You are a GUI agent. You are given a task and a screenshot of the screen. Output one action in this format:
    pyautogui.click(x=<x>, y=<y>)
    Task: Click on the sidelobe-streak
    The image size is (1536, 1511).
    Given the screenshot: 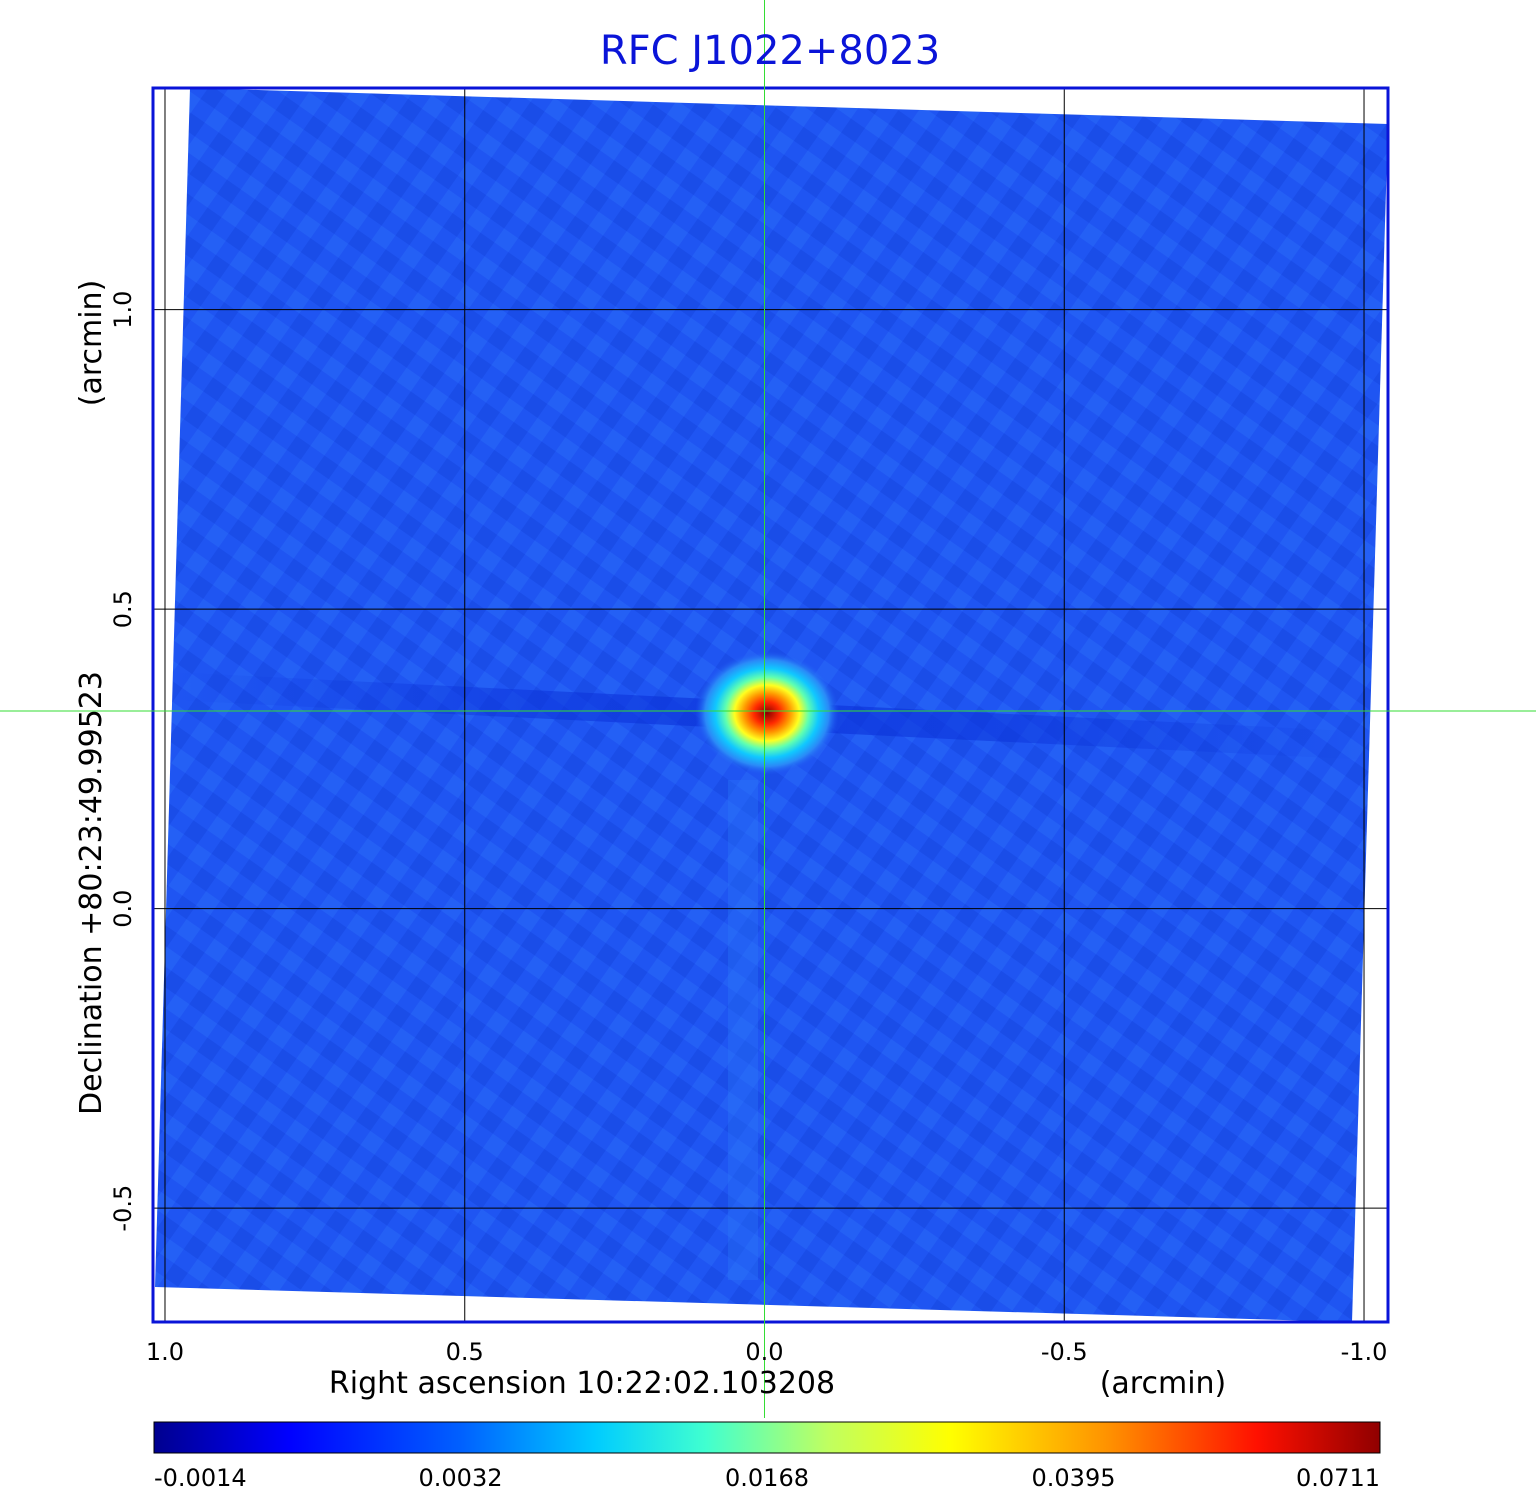 What is the action you would take?
    pyautogui.click(x=743, y=1030)
    